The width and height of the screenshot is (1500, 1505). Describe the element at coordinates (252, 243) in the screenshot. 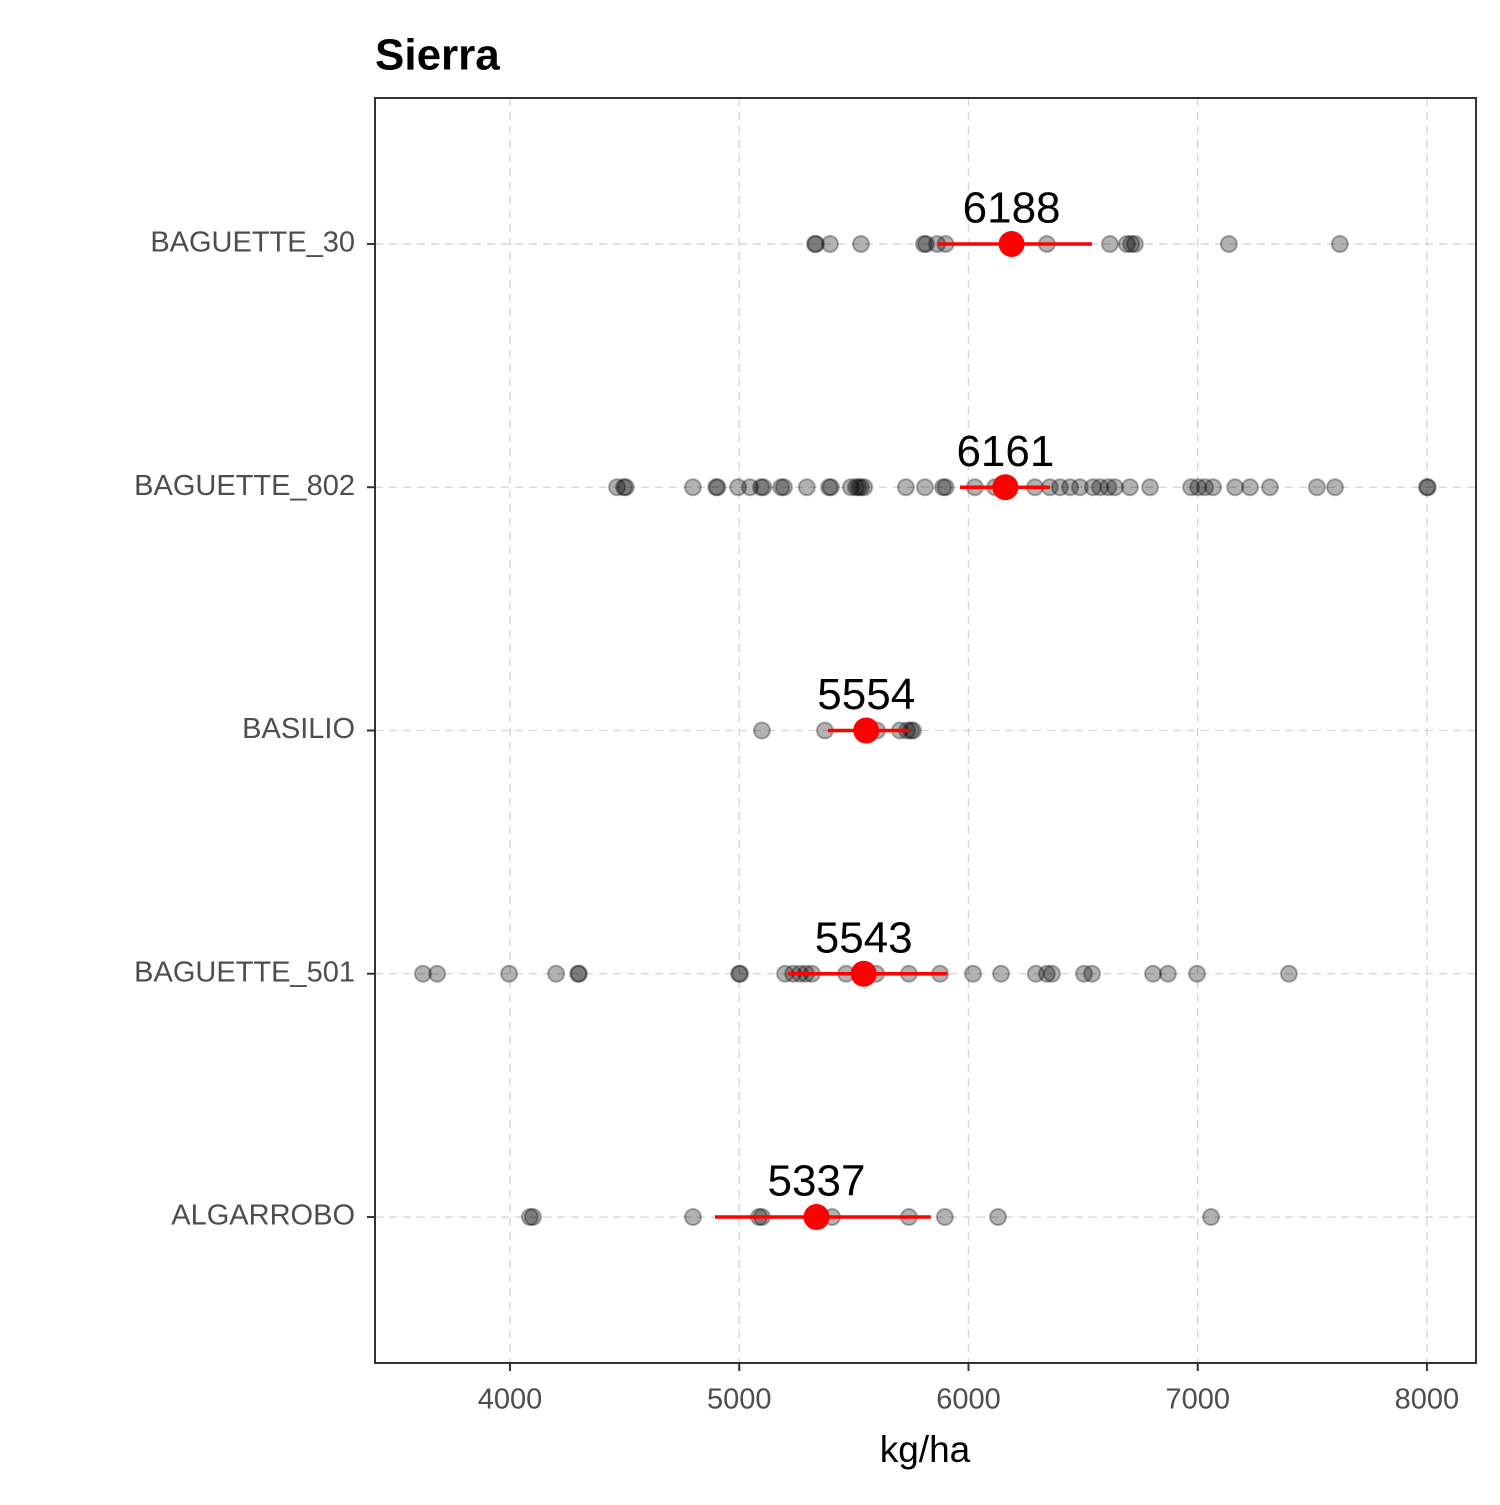

I see `y-tick-label: BAGUETTE_30` at that location.